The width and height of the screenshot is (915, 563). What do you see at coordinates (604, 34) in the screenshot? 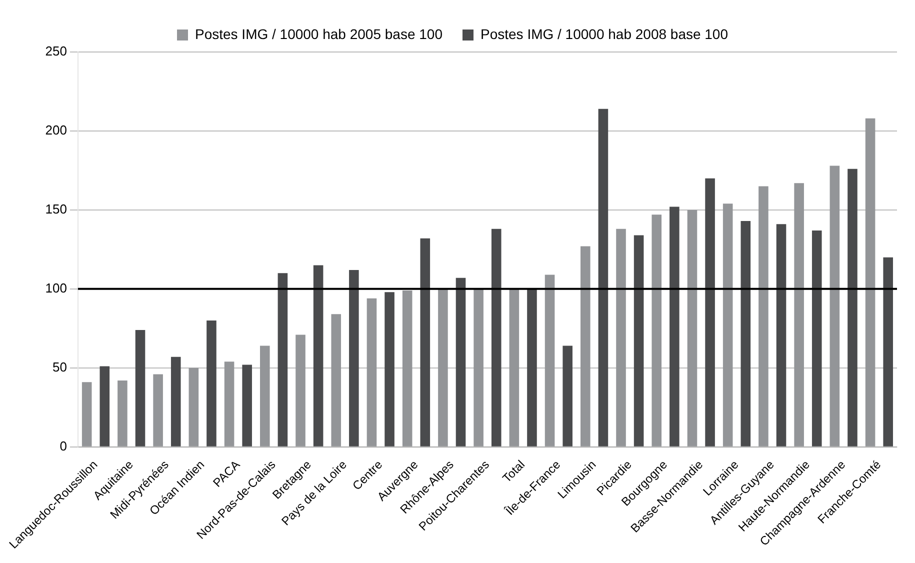
I see `legend-label: Postes IMG / 10000 hab 2008 base 100` at bounding box center [604, 34].